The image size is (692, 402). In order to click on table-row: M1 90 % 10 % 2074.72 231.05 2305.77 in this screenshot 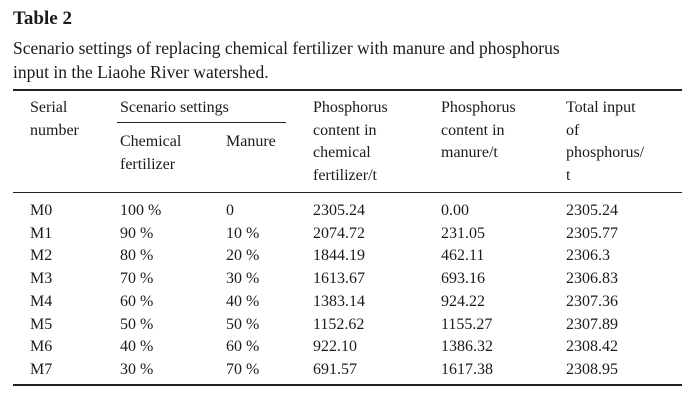, I will do `click(346, 234)`.